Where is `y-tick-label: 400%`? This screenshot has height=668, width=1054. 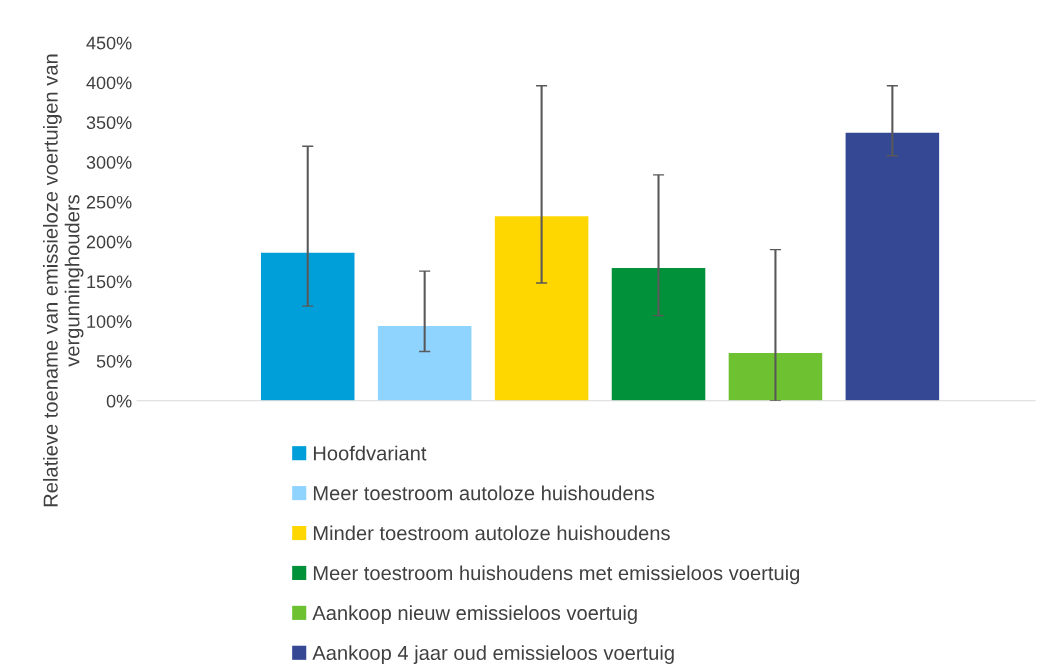
y-tick-label: 400% is located at coordinates (109, 83).